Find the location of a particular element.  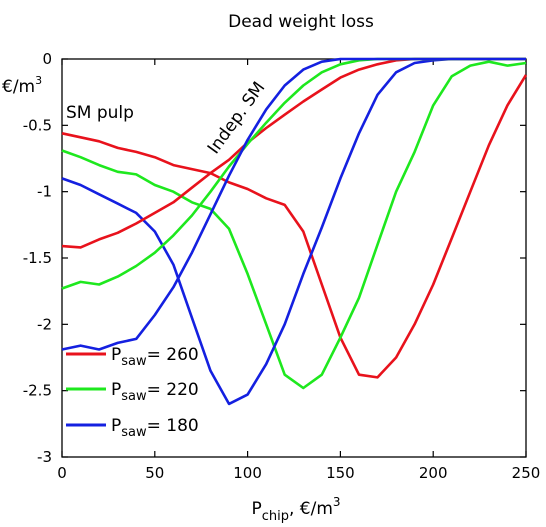

legend-item-180: Psaw= 180 is located at coordinates (132, 428).